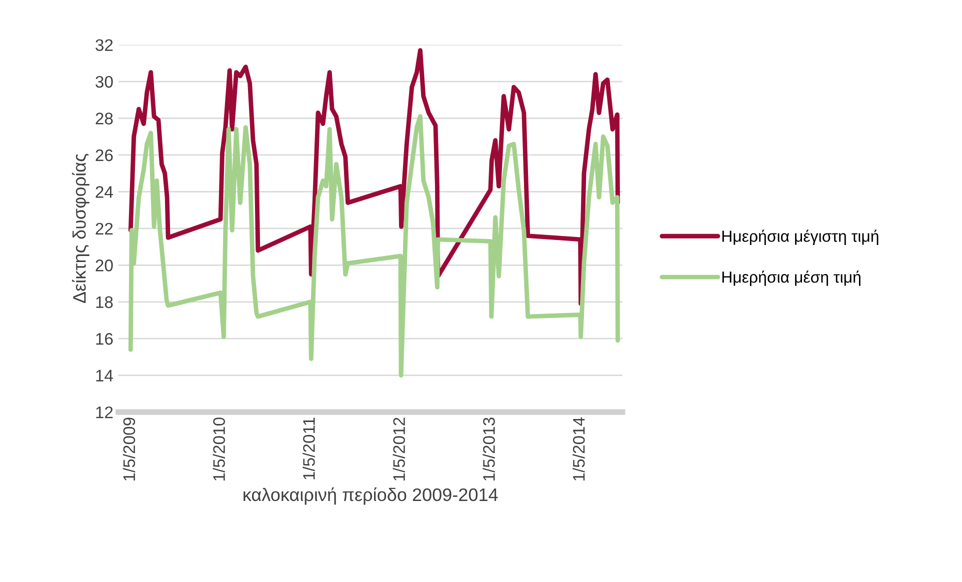 Image resolution: width=962 pixels, height=582 pixels. What do you see at coordinates (578, 449) in the screenshot?
I see `x-tick-label: 1/5/2014` at bounding box center [578, 449].